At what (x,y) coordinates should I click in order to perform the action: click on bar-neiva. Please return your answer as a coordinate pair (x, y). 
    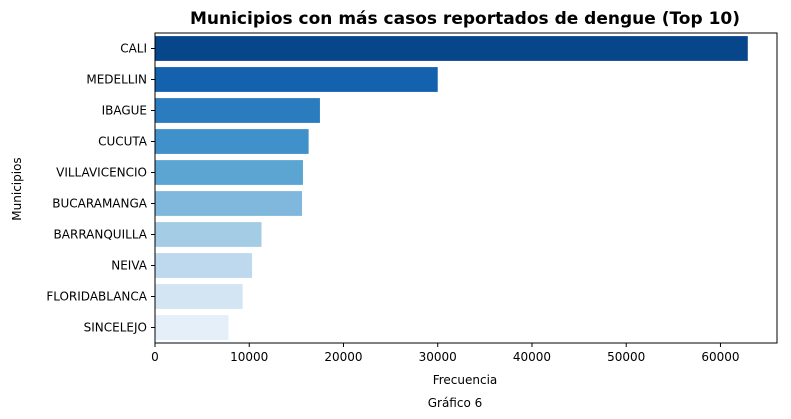
    Looking at the image, I should click on (204, 265).